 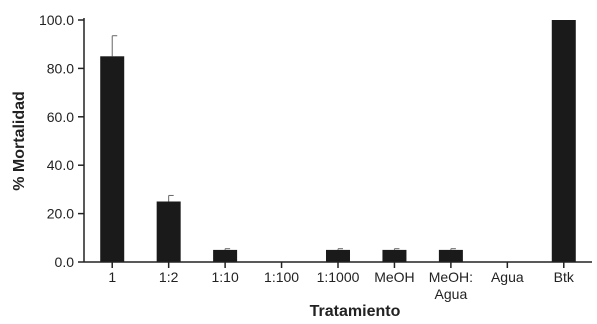 I want to click on y-tick-label: 80.0, so click(x=60, y=68).